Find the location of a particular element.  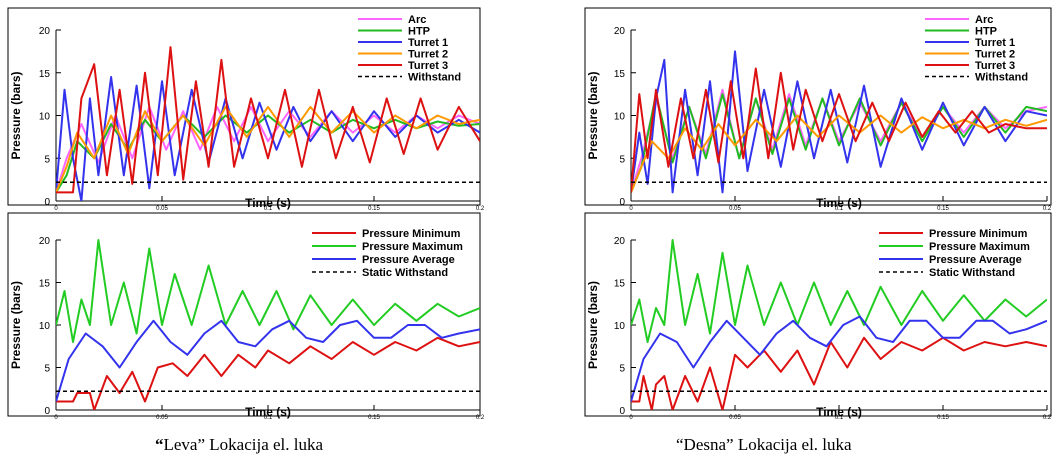

series-line-arc is located at coordinates (268, 149).